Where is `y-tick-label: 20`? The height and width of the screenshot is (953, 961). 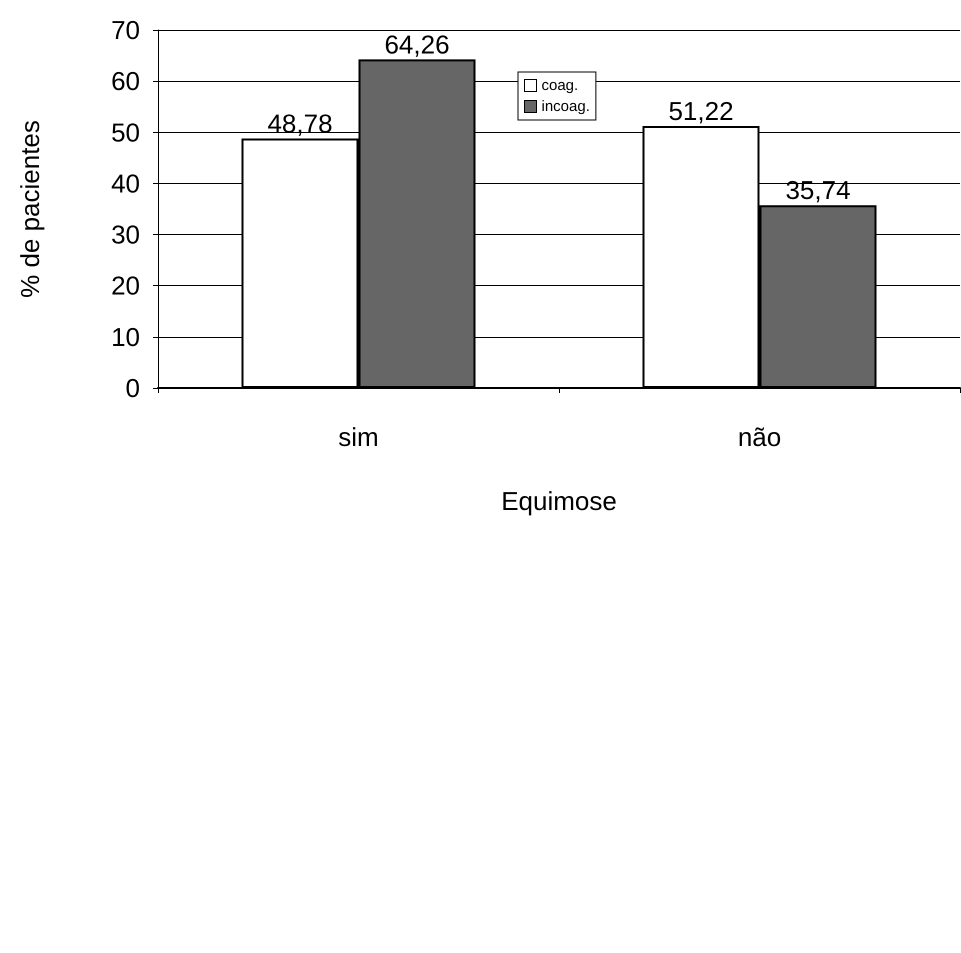
y-tick-label: 20 is located at coordinates (125, 285).